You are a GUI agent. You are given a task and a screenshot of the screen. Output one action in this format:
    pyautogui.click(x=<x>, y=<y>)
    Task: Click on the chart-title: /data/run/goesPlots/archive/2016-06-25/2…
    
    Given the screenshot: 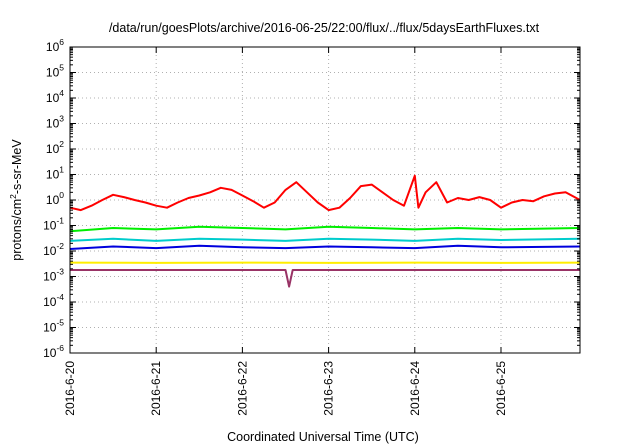 What is the action you would take?
    pyautogui.click(x=324, y=28)
    